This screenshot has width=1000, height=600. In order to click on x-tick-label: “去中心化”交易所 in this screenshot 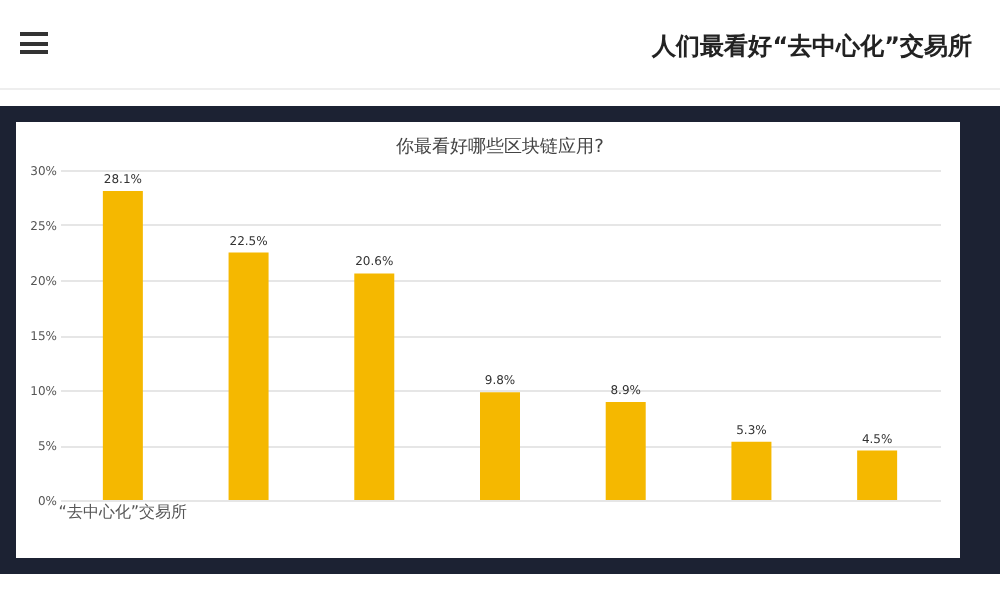, I will do `click(123, 512)`.